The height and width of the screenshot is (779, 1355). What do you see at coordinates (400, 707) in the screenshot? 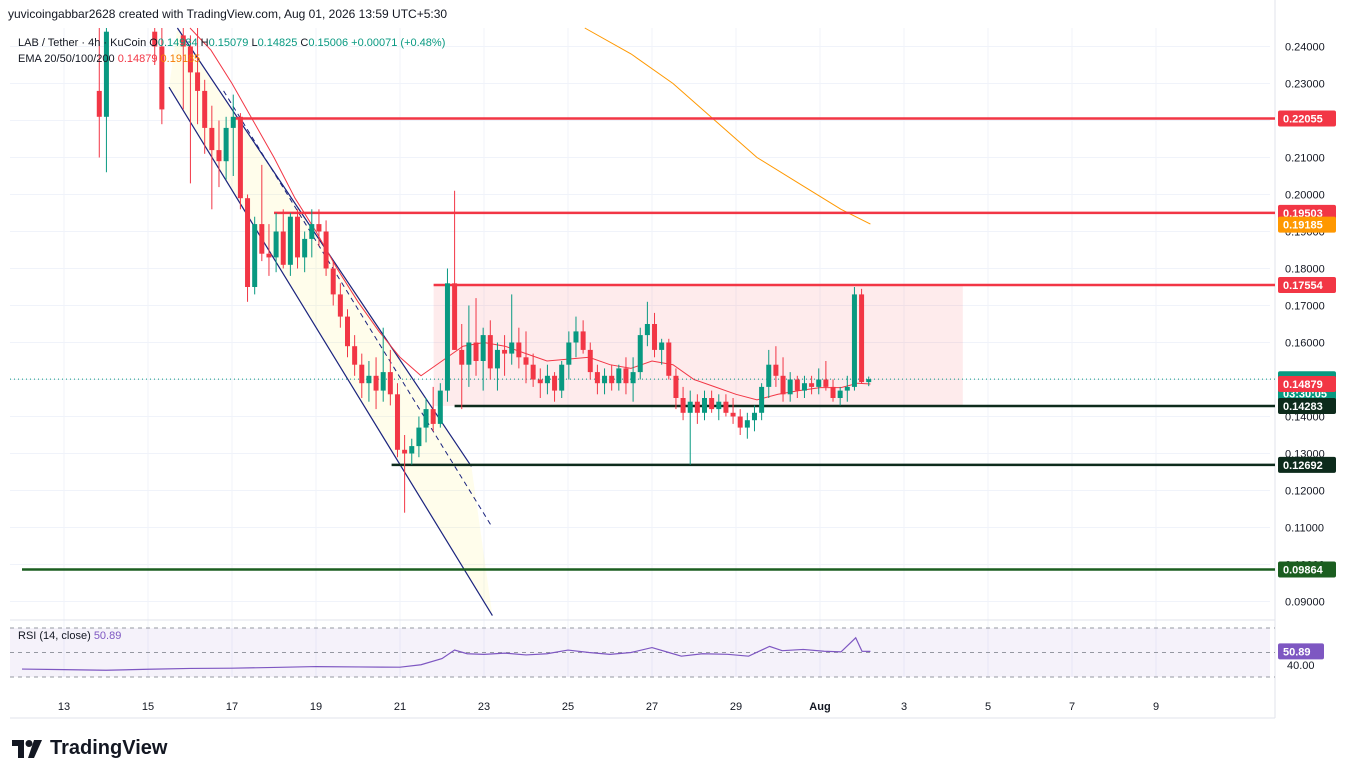
I see `time-tick-label: 21` at bounding box center [400, 707].